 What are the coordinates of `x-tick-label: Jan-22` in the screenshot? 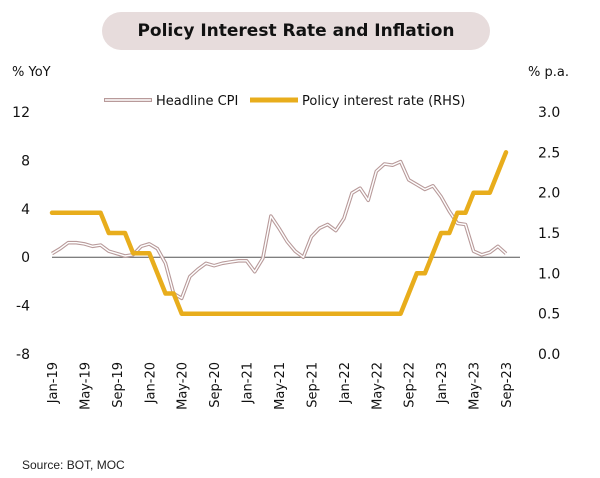 It's located at (345, 383).